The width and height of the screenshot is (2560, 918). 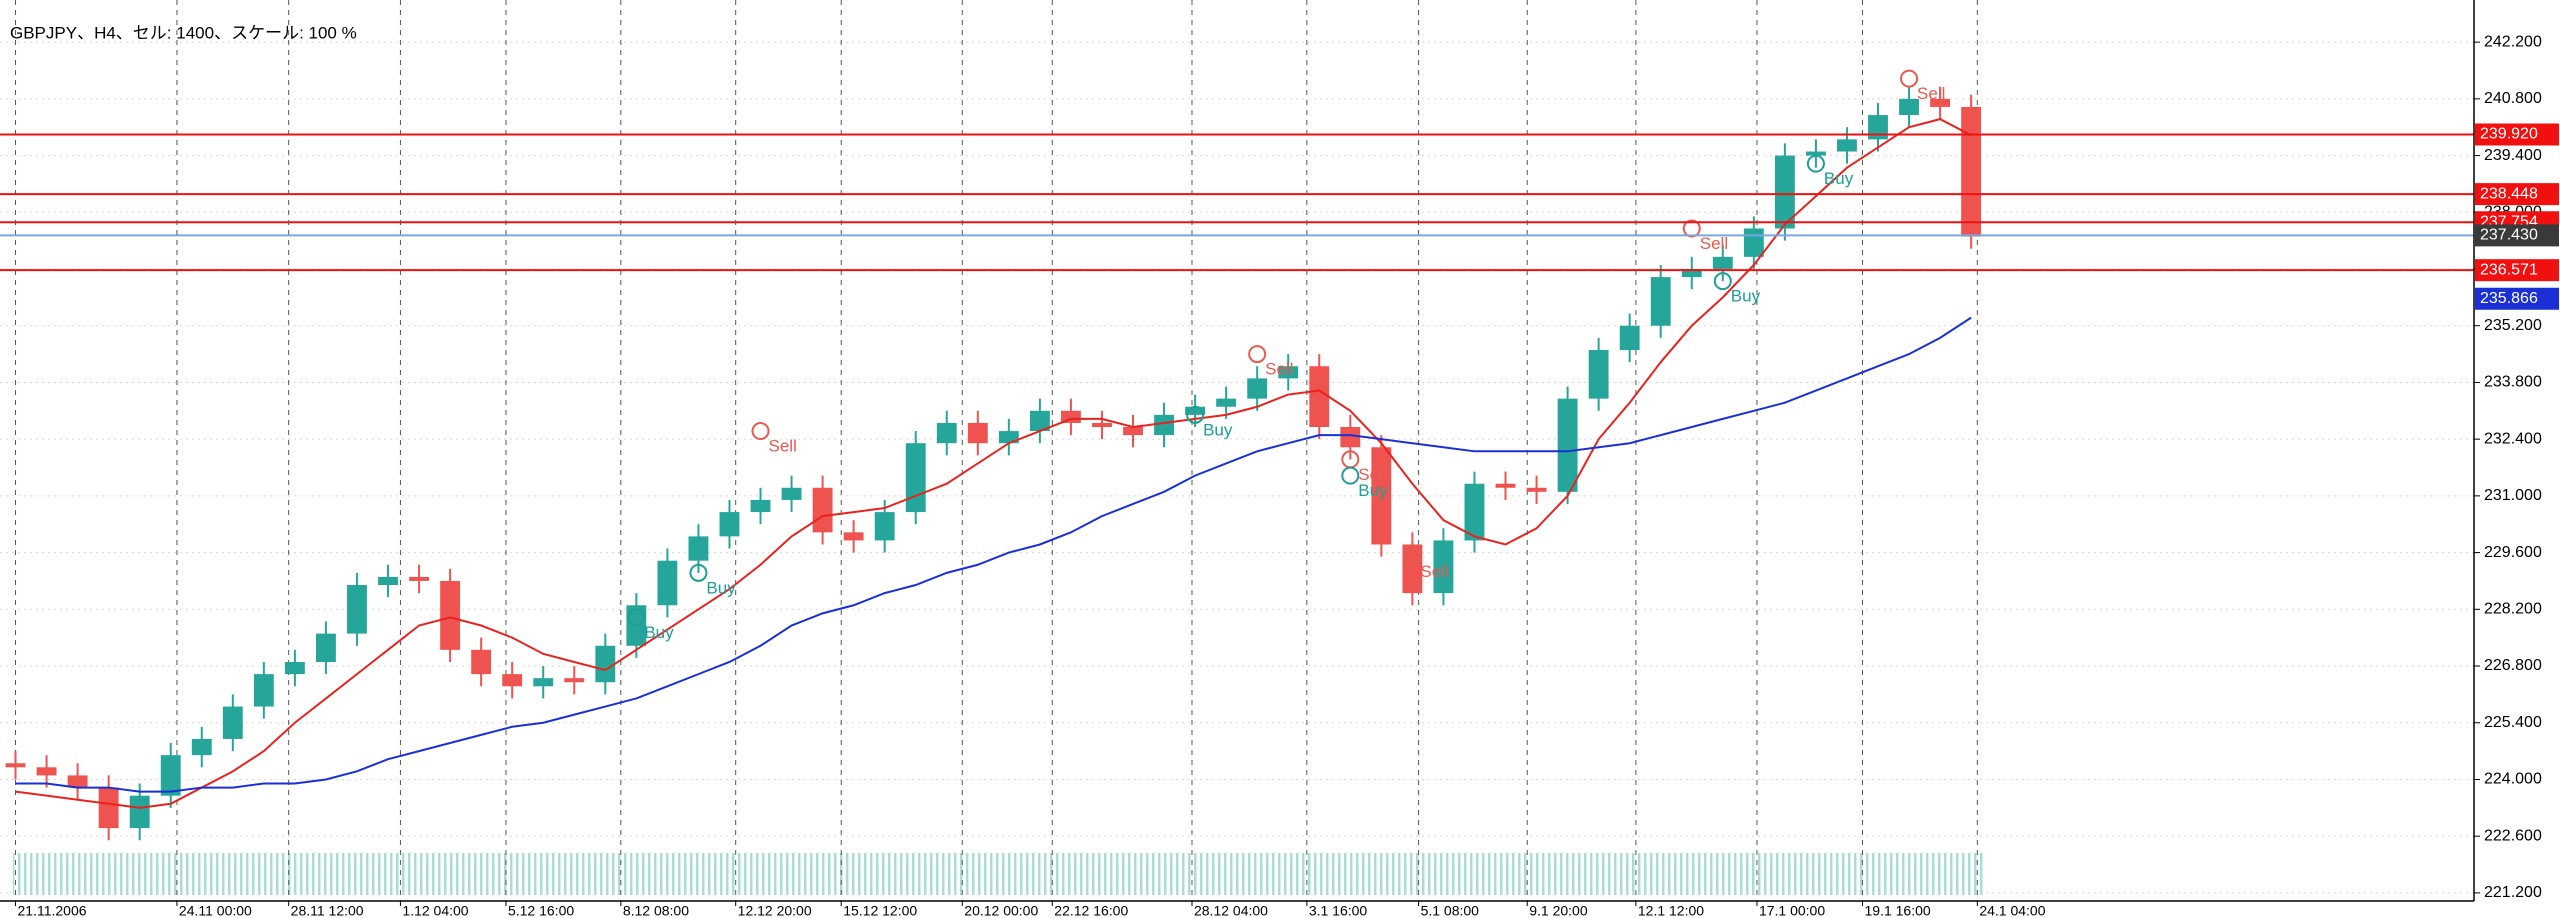 What do you see at coordinates (2513, 98) in the screenshot?
I see `y-tick-label: 240.800` at bounding box center [2513, 98].